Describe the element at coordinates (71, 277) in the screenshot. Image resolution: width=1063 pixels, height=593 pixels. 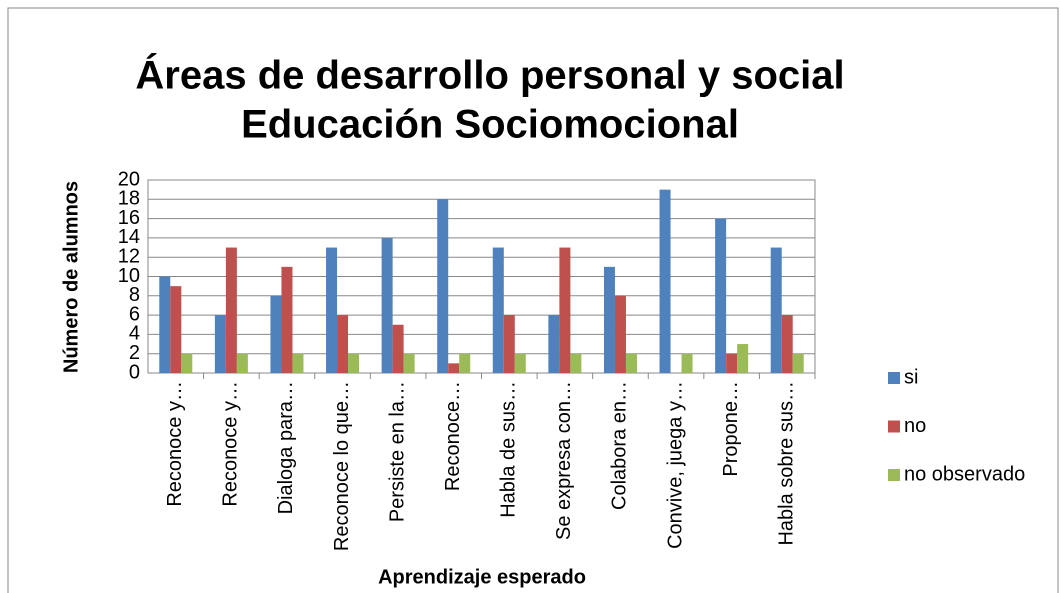
I see `y-axis-label: Número de alumnos` at that location.